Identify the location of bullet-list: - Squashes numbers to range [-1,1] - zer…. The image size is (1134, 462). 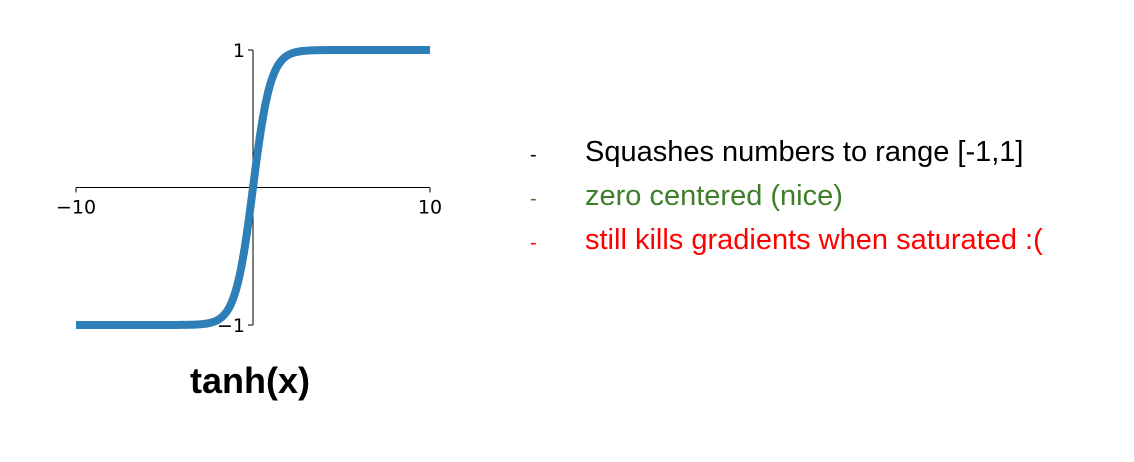
(786, 202).